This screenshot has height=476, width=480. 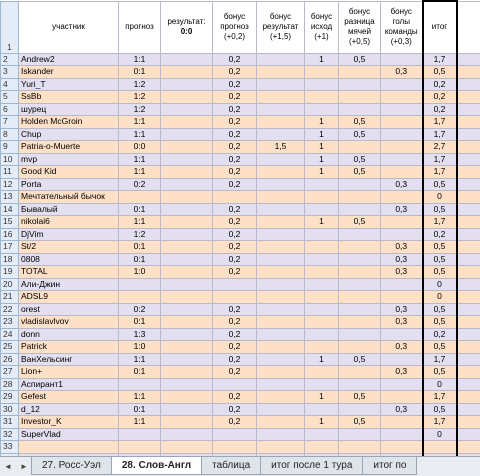 What do you see at coordinates (139, 297) in the screenshot?
I see `forecast-cell` at bounding box center [139, 297].